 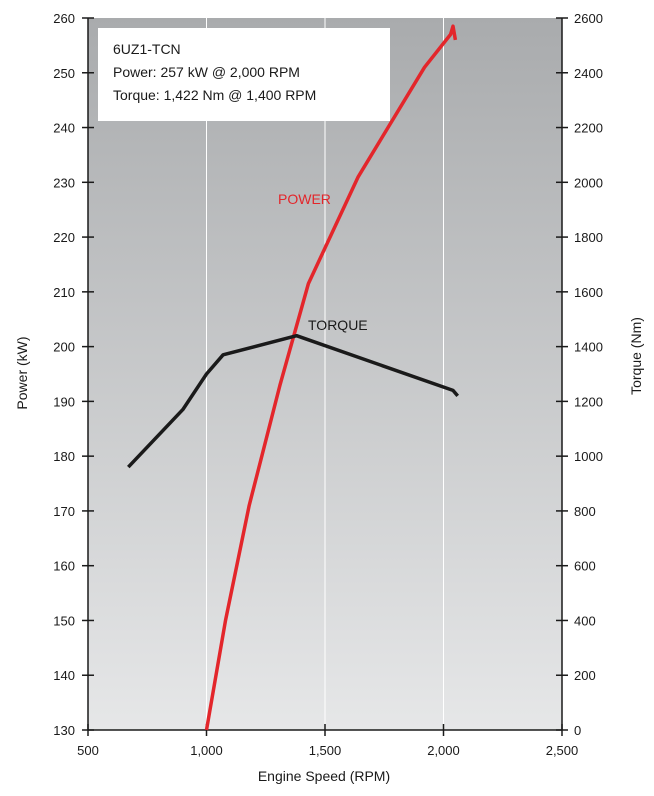 What do you see at coordinates (324, 776) in the screenshot?
I see `x-axis-title: Engine Speed (RPM)` at bounding box center [324, 776].